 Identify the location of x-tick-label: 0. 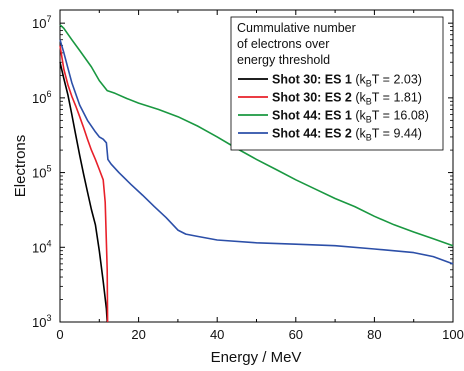
(59, 334).